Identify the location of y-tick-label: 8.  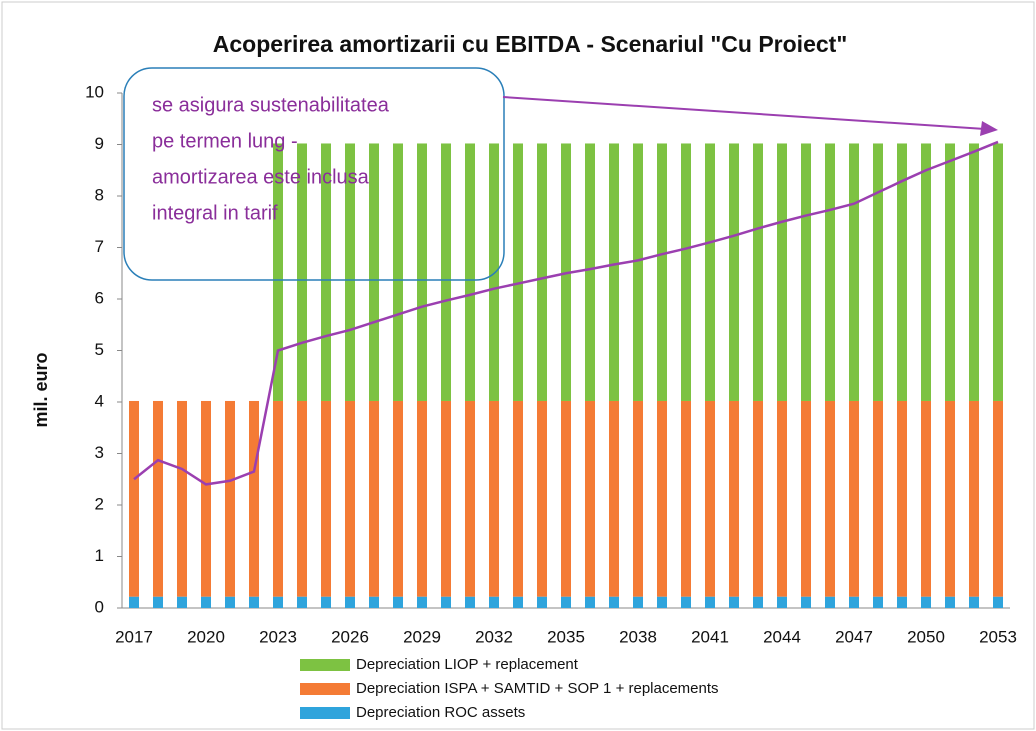
(99, 194).